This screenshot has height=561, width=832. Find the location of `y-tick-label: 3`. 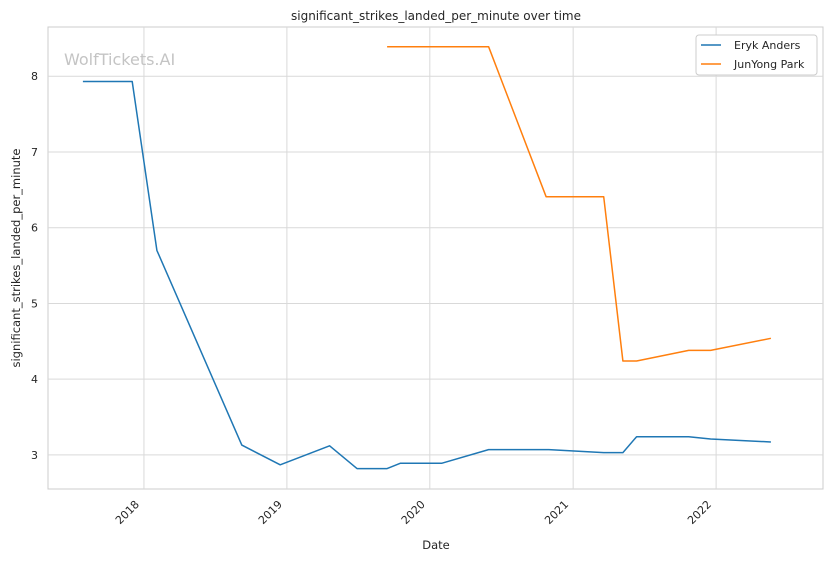

y-tick-label: 3 is located at coordinates (34, 455).